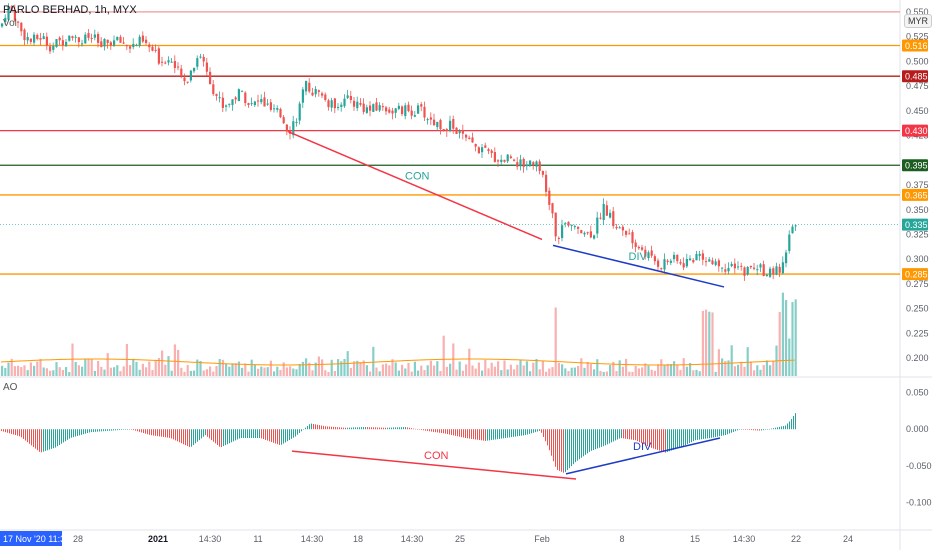 This screenshot has height=555, width=932. I want to click on ao-label: AO, so click(10, 387).